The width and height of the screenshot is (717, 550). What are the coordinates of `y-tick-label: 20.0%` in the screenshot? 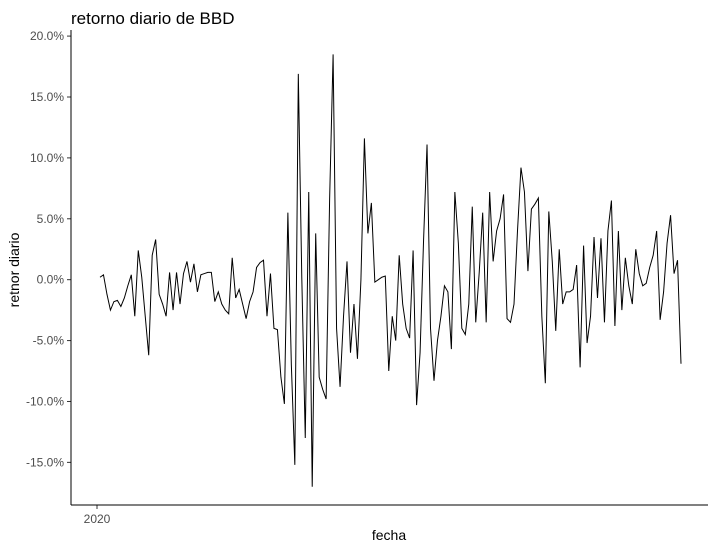 It's located at (47, 36).